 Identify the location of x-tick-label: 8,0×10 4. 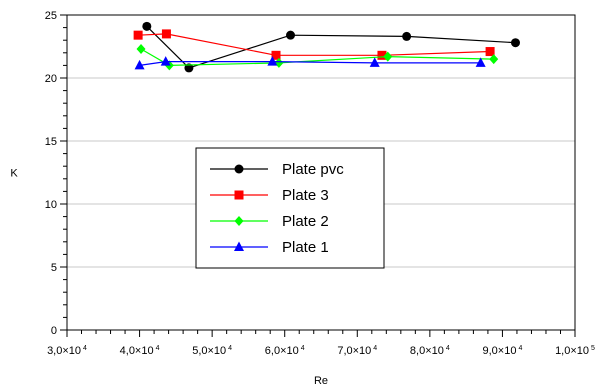
(430, 351).